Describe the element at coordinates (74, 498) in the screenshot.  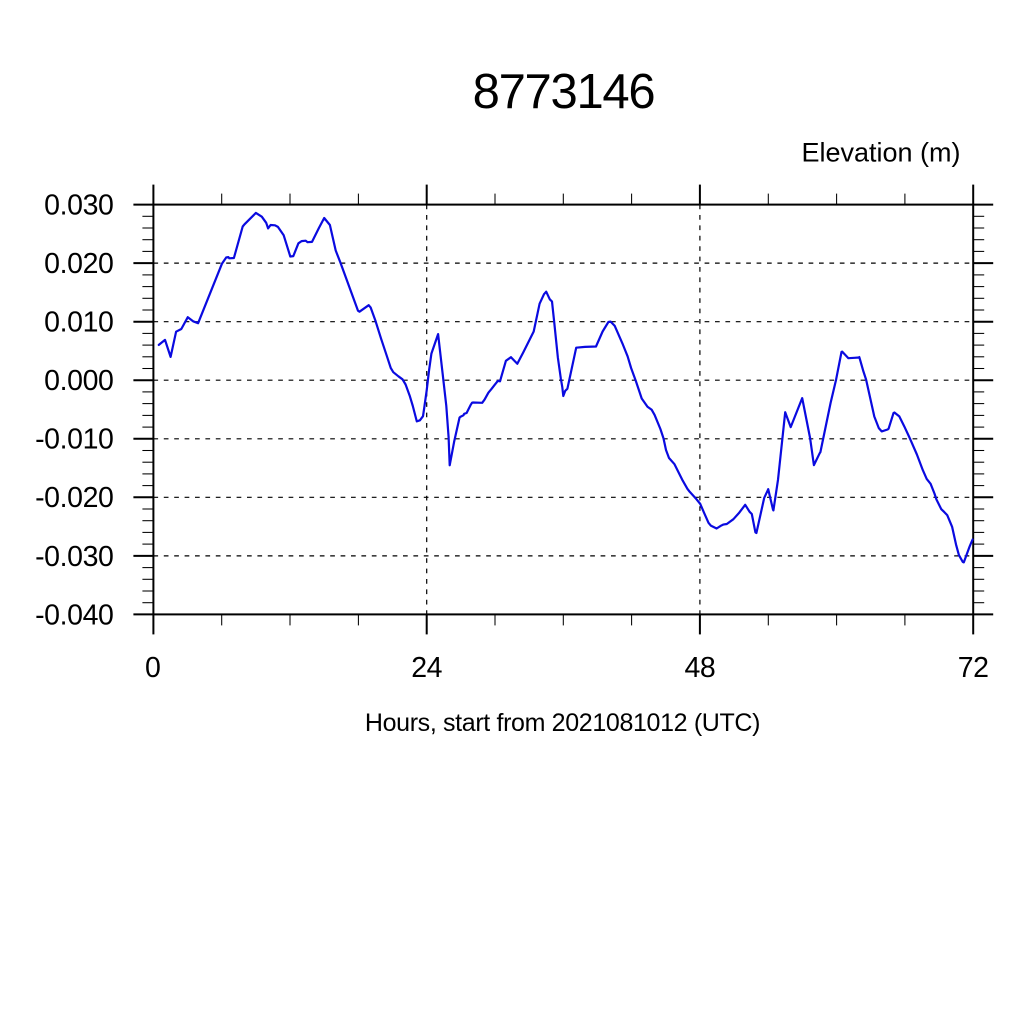
I see `svg-text: -0.020` at that location.